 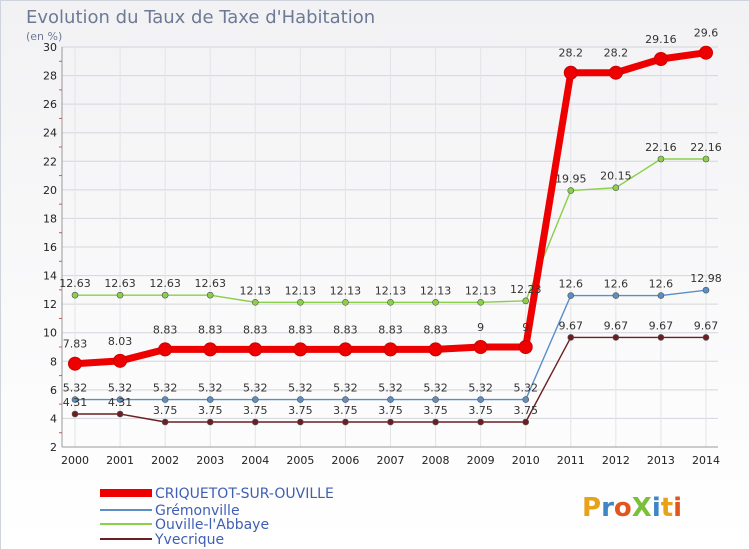 I want to click on x-tick-label: 2014, so click(x=706, y=460).